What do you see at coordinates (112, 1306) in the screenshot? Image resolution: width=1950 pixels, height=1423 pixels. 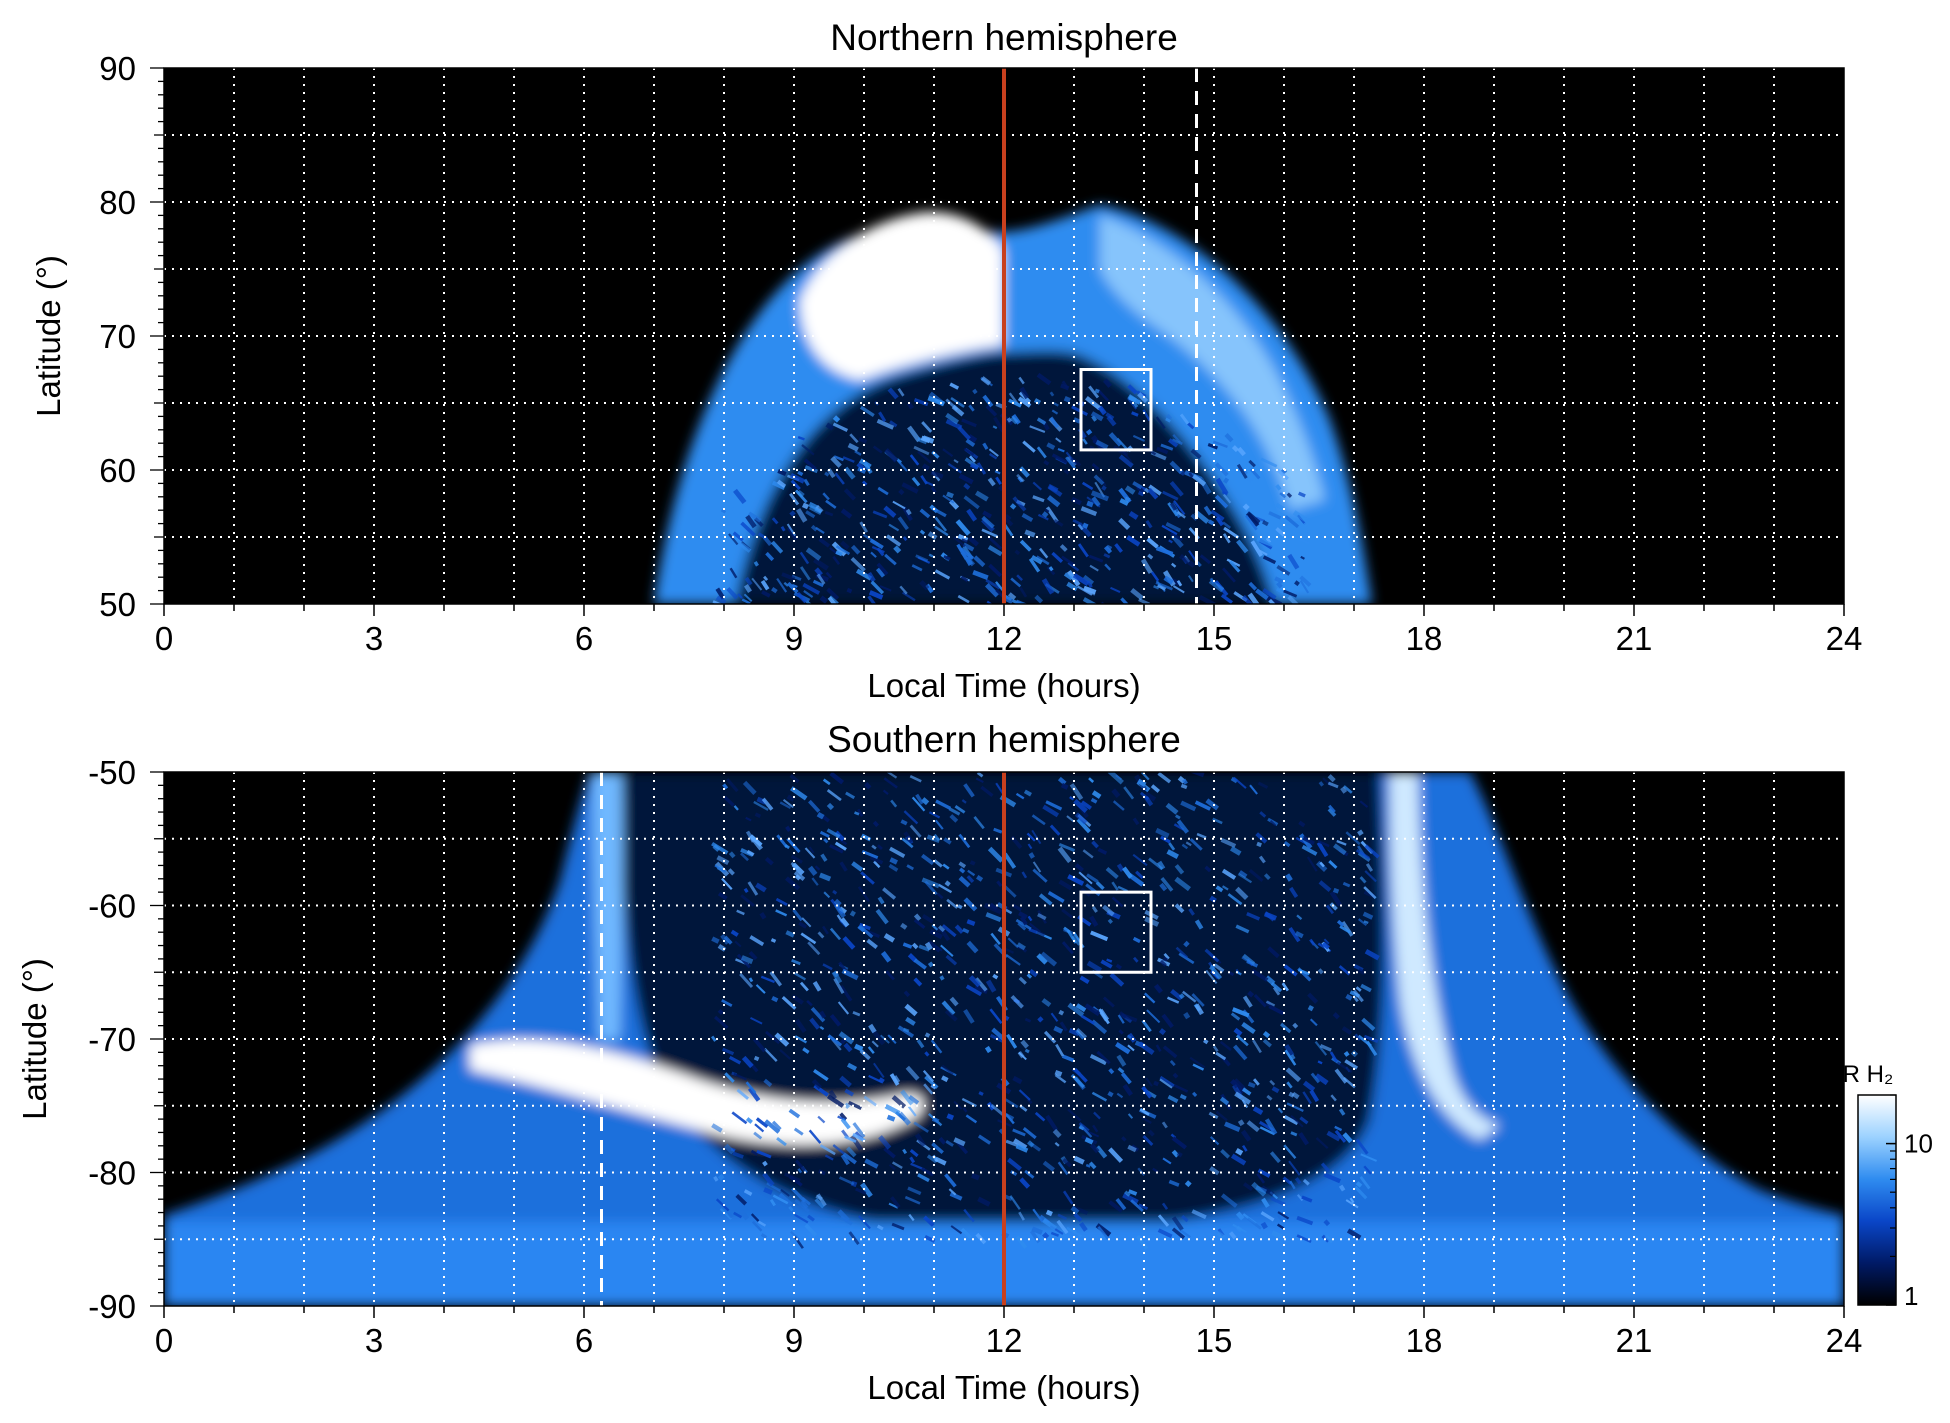 I see `y-tick-label: -90` at bounding box center [112, 1306].